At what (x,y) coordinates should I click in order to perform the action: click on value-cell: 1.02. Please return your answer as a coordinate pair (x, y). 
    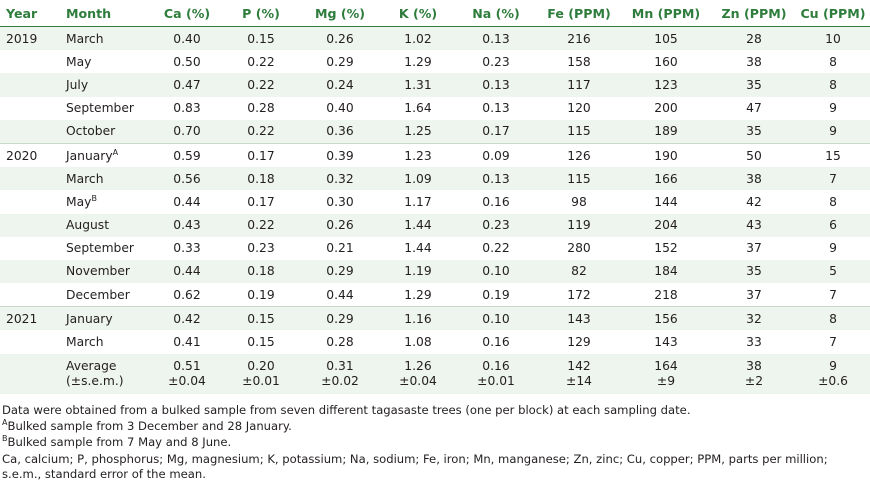
    Looking at the image, I should click on (418, 38).